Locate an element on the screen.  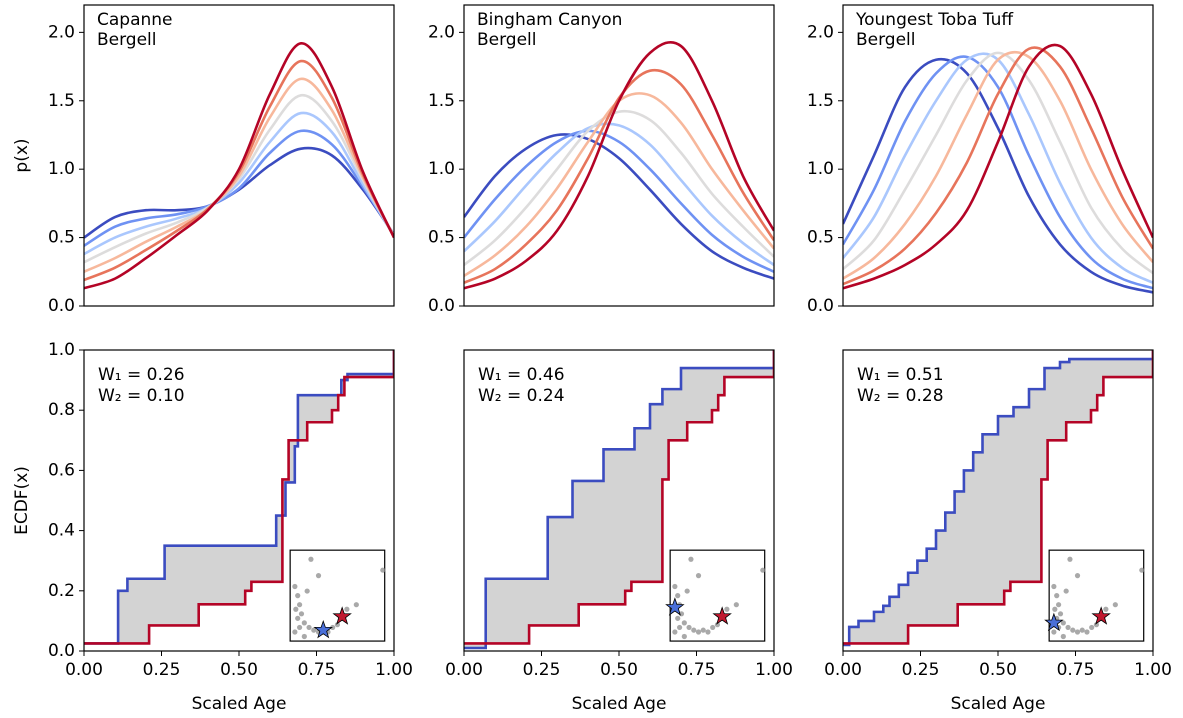
x-tick-label: 0.50 is located at coordinates (998, 670).